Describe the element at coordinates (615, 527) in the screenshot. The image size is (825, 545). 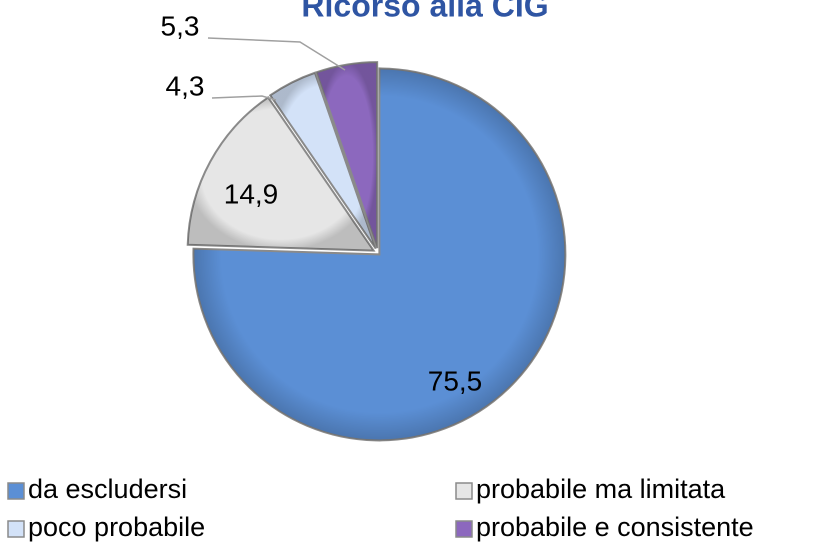
I see `legend-label: probabile e consistente` at that location.